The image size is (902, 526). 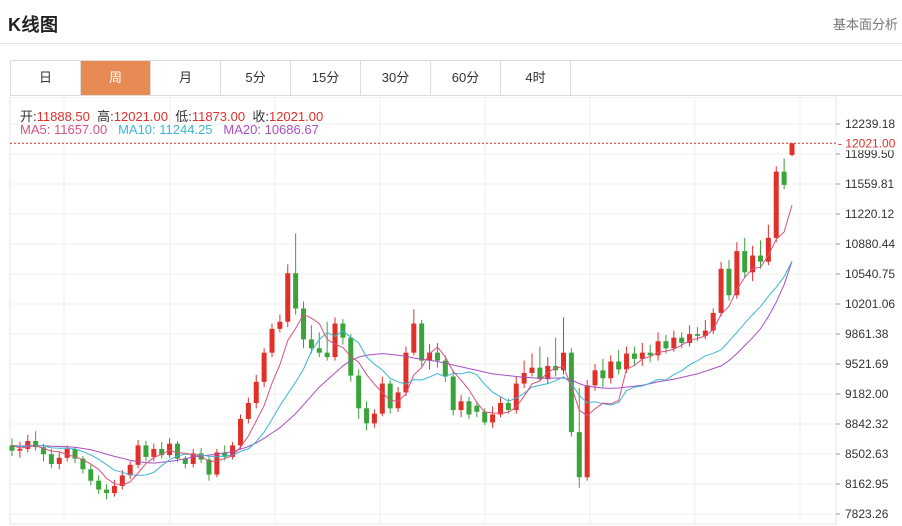 What do you see at coordinates (105, 116) in the screenshot?
I see `high-label: 高:` at bounding box center [105, 116].